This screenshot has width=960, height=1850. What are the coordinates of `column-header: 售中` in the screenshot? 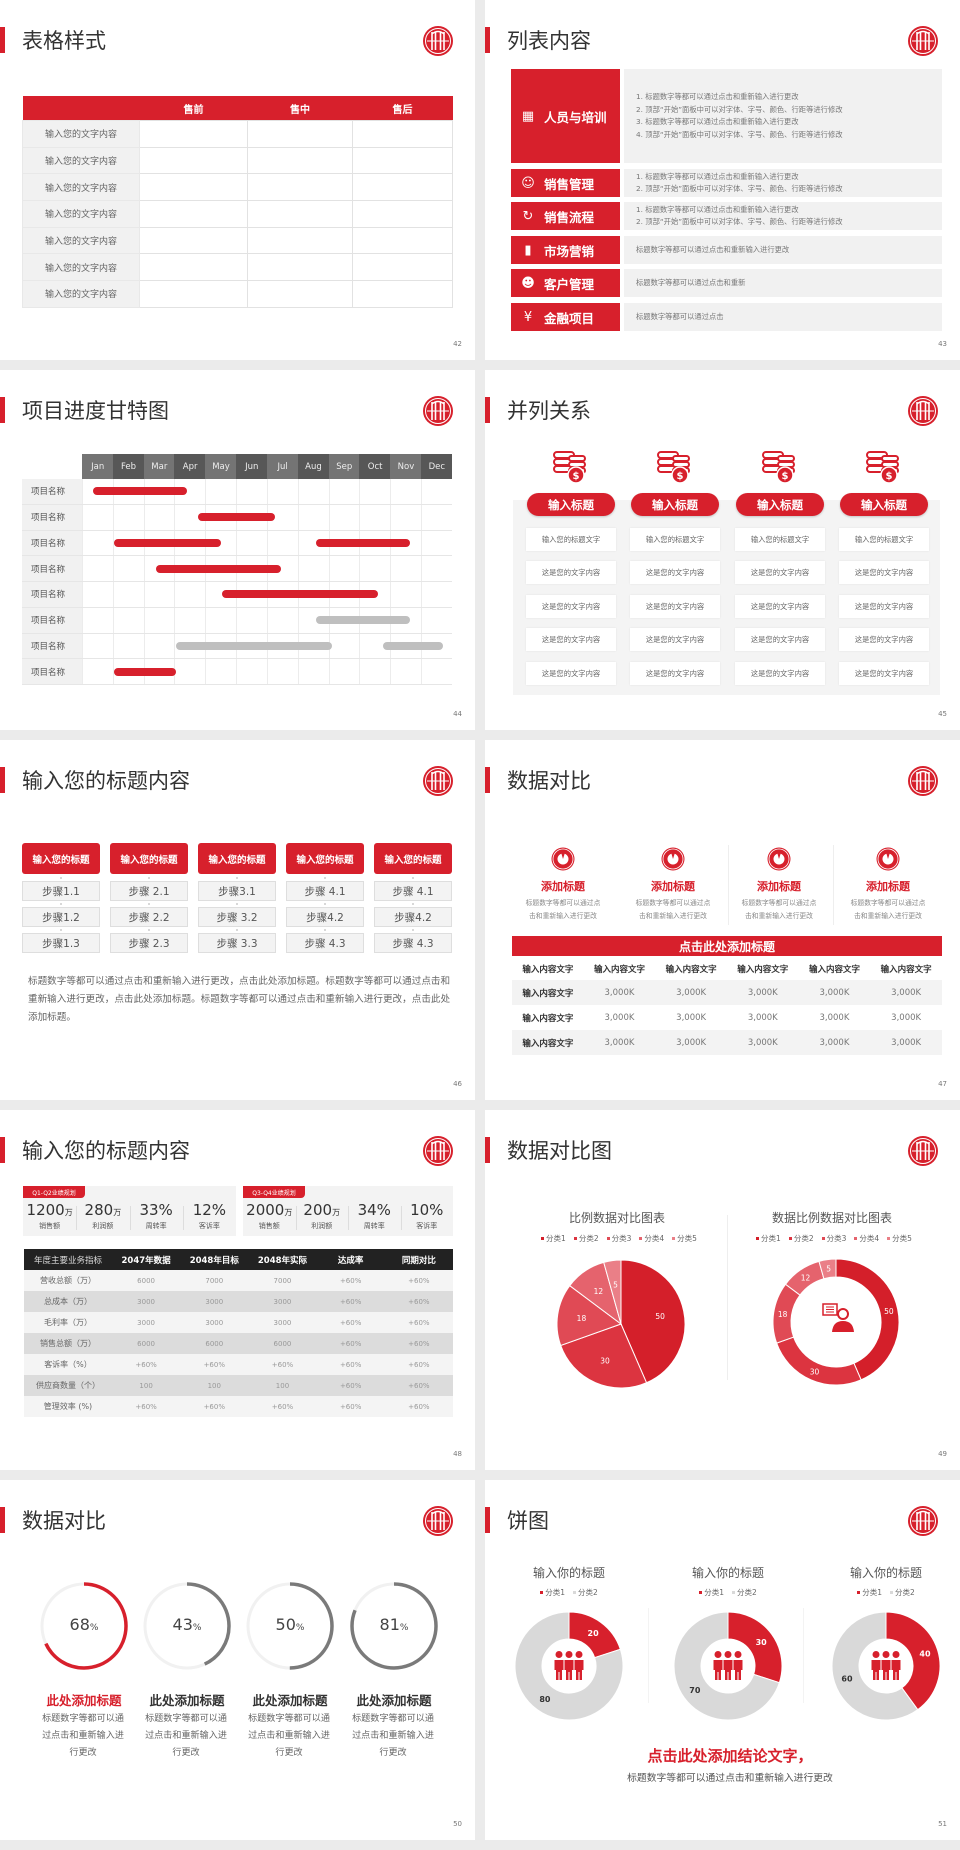 It's located at (300, 108).